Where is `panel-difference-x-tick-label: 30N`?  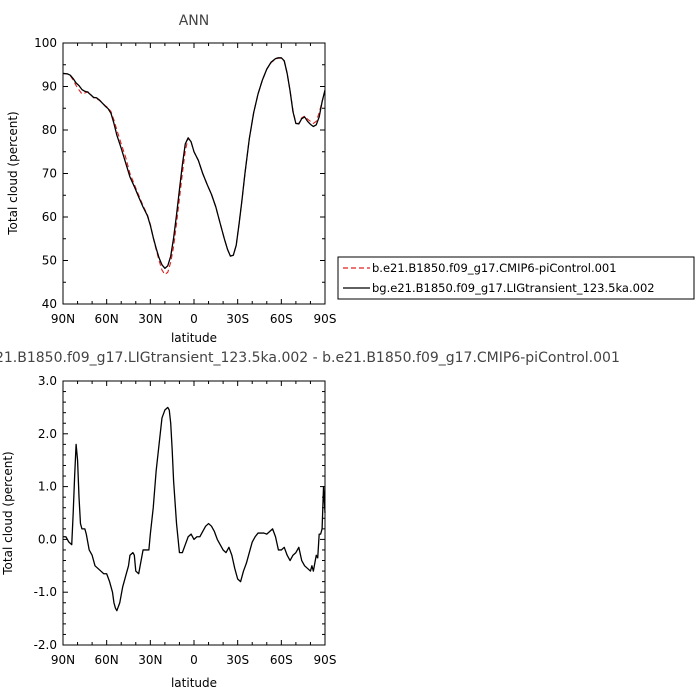
panel-difference-x-tick-label: 30N is located at coordinates (150, 660).